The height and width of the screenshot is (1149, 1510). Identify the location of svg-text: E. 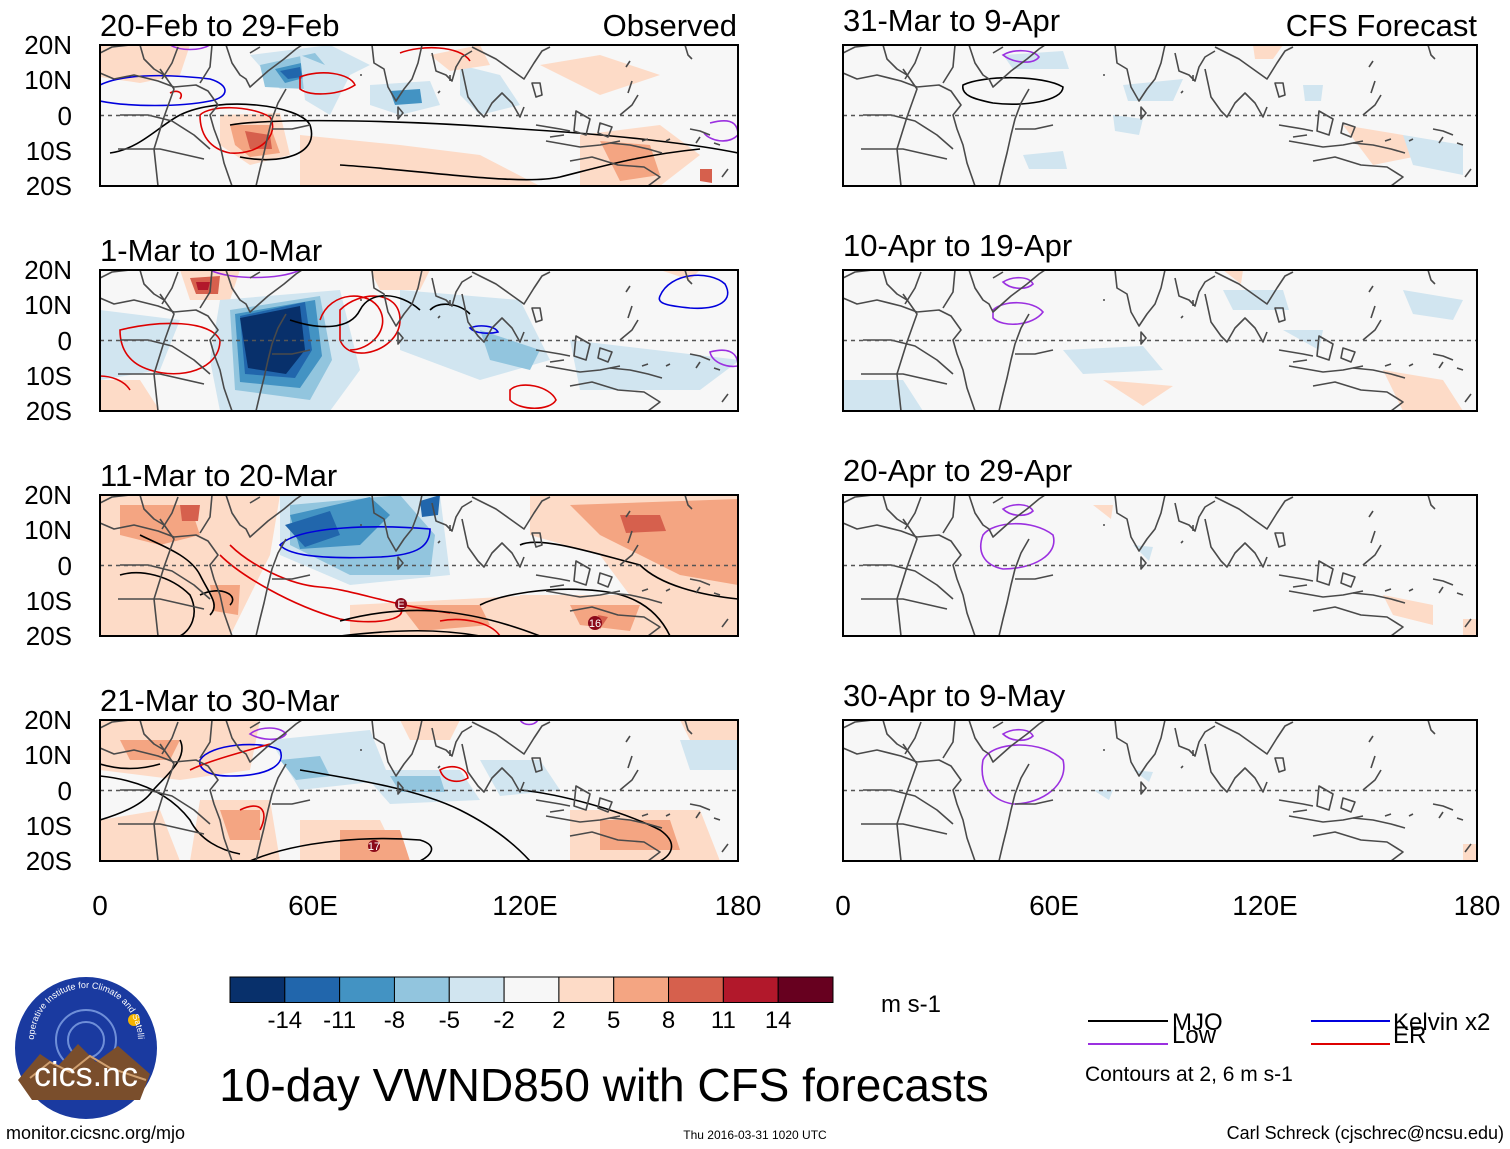
(400, 605).